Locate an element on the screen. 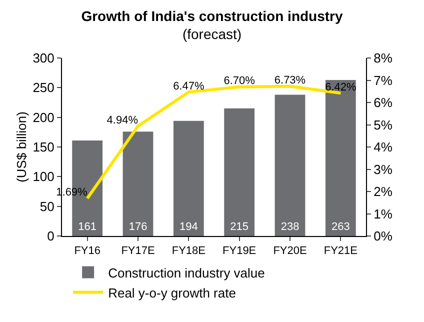  y2-tick-label: 3% is located at coordinates (383, 169).